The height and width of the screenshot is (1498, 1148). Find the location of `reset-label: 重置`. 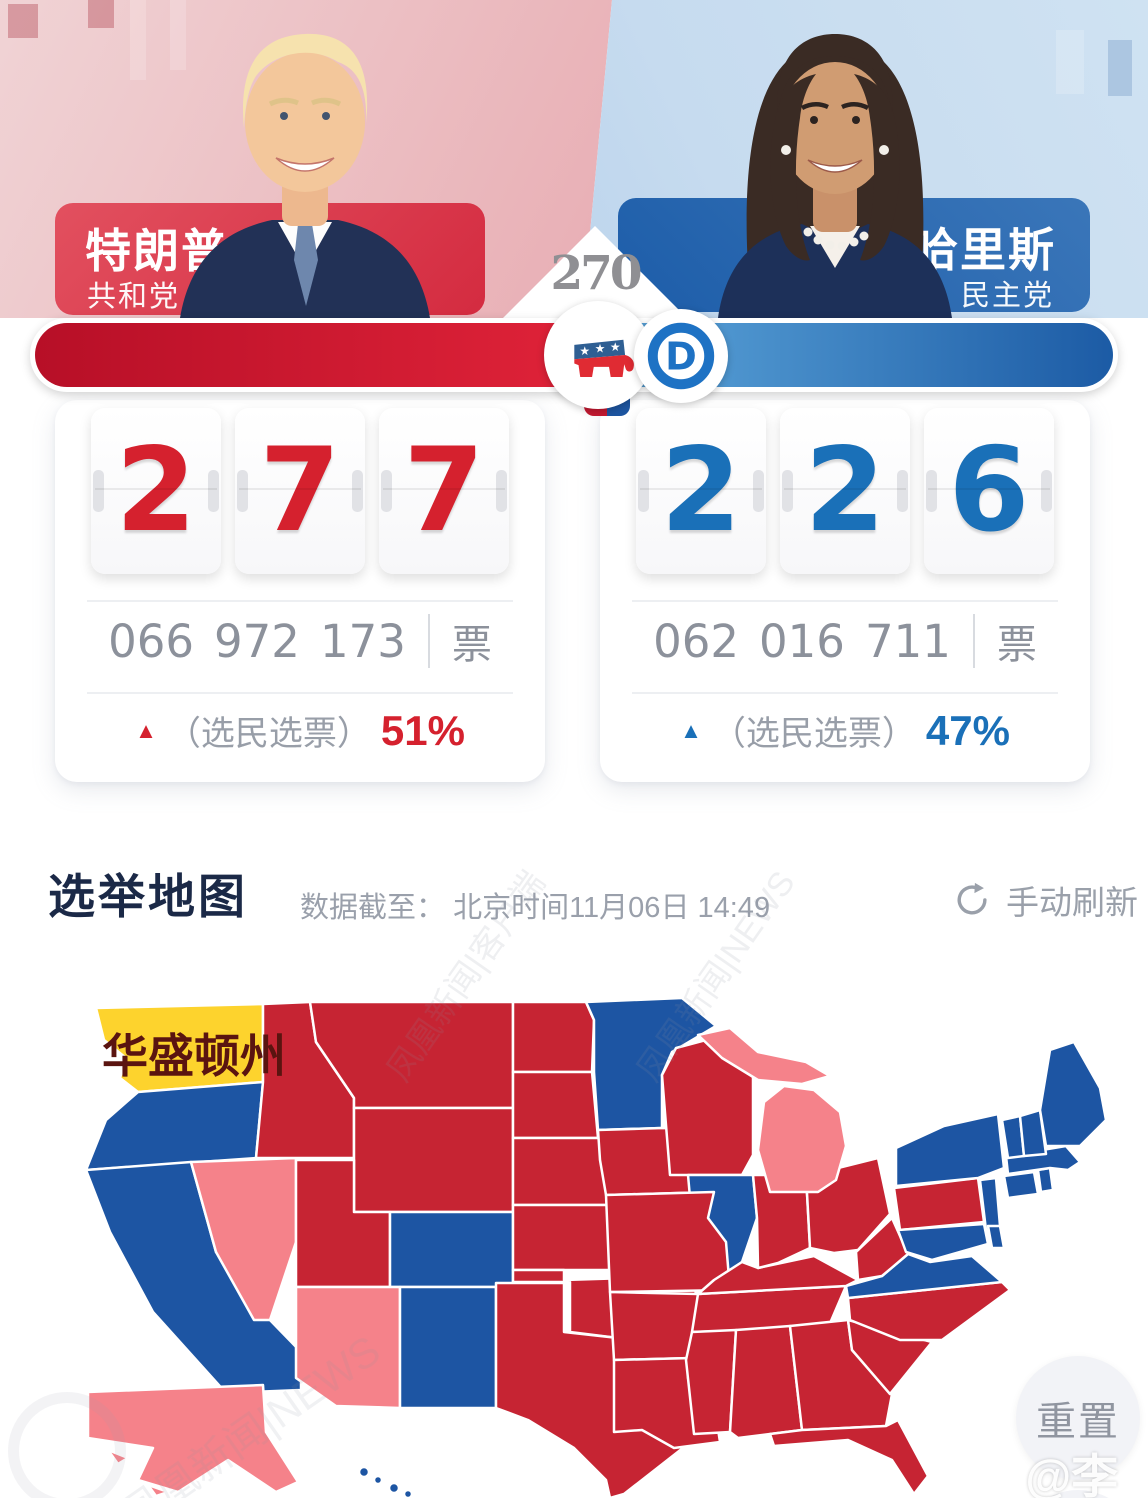

reset-label: 重置 is located at coordinates (1078, 1422).